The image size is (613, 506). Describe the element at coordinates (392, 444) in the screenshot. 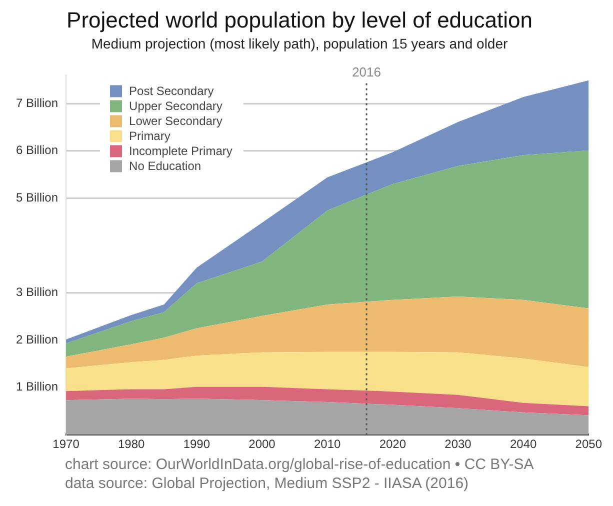

I see `x-tick-label: 2020` at that location.